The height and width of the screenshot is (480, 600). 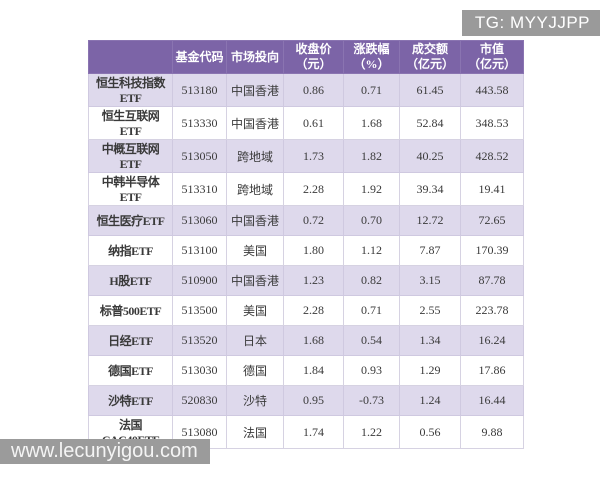 What do you see at coordinates (130, 280) in the screenshot?
I see `cell-fund-name: H股ETF` at bounding box center [130, 280].